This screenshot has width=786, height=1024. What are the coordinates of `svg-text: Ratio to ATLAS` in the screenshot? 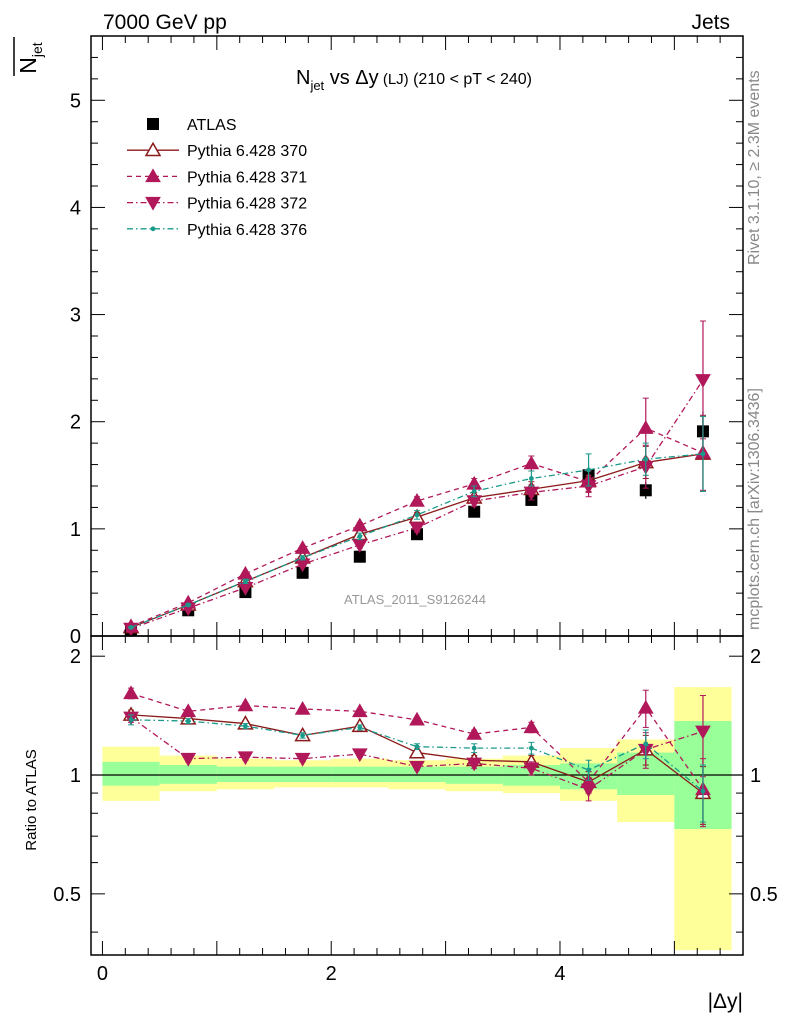 It's located at (31, 799).